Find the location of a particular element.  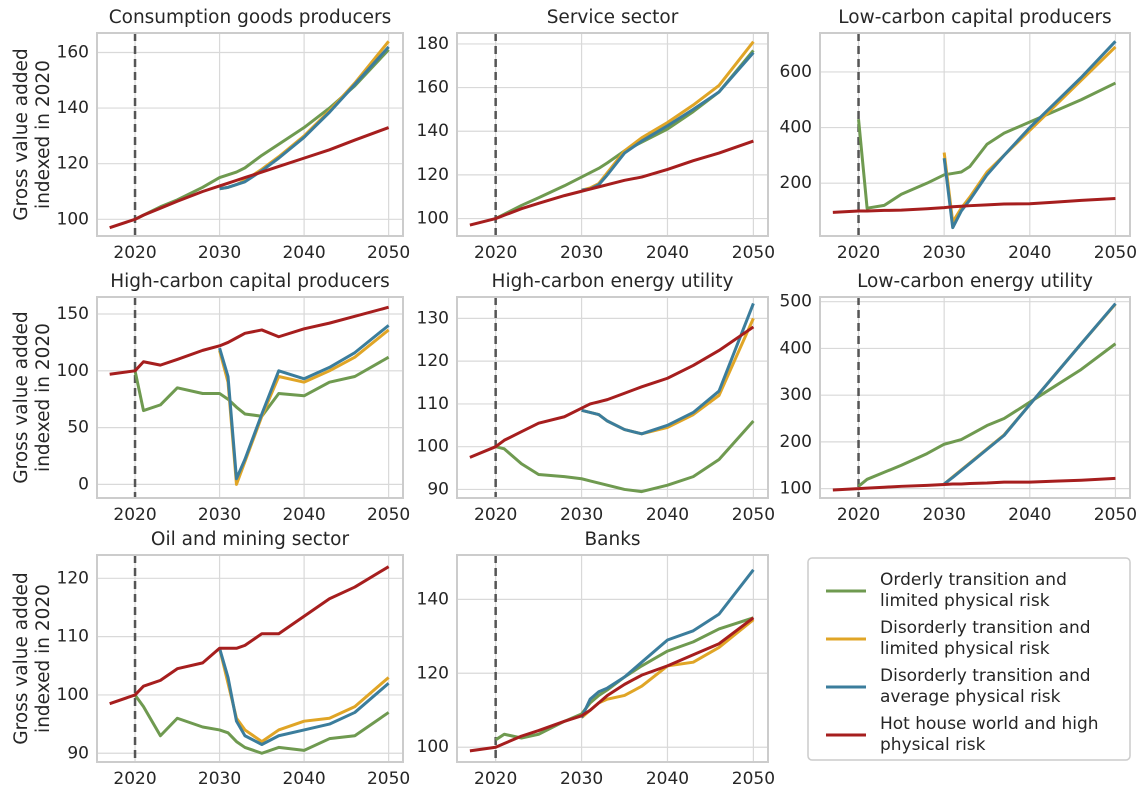

chart-title: Banks is located at coordinates (612, 539).